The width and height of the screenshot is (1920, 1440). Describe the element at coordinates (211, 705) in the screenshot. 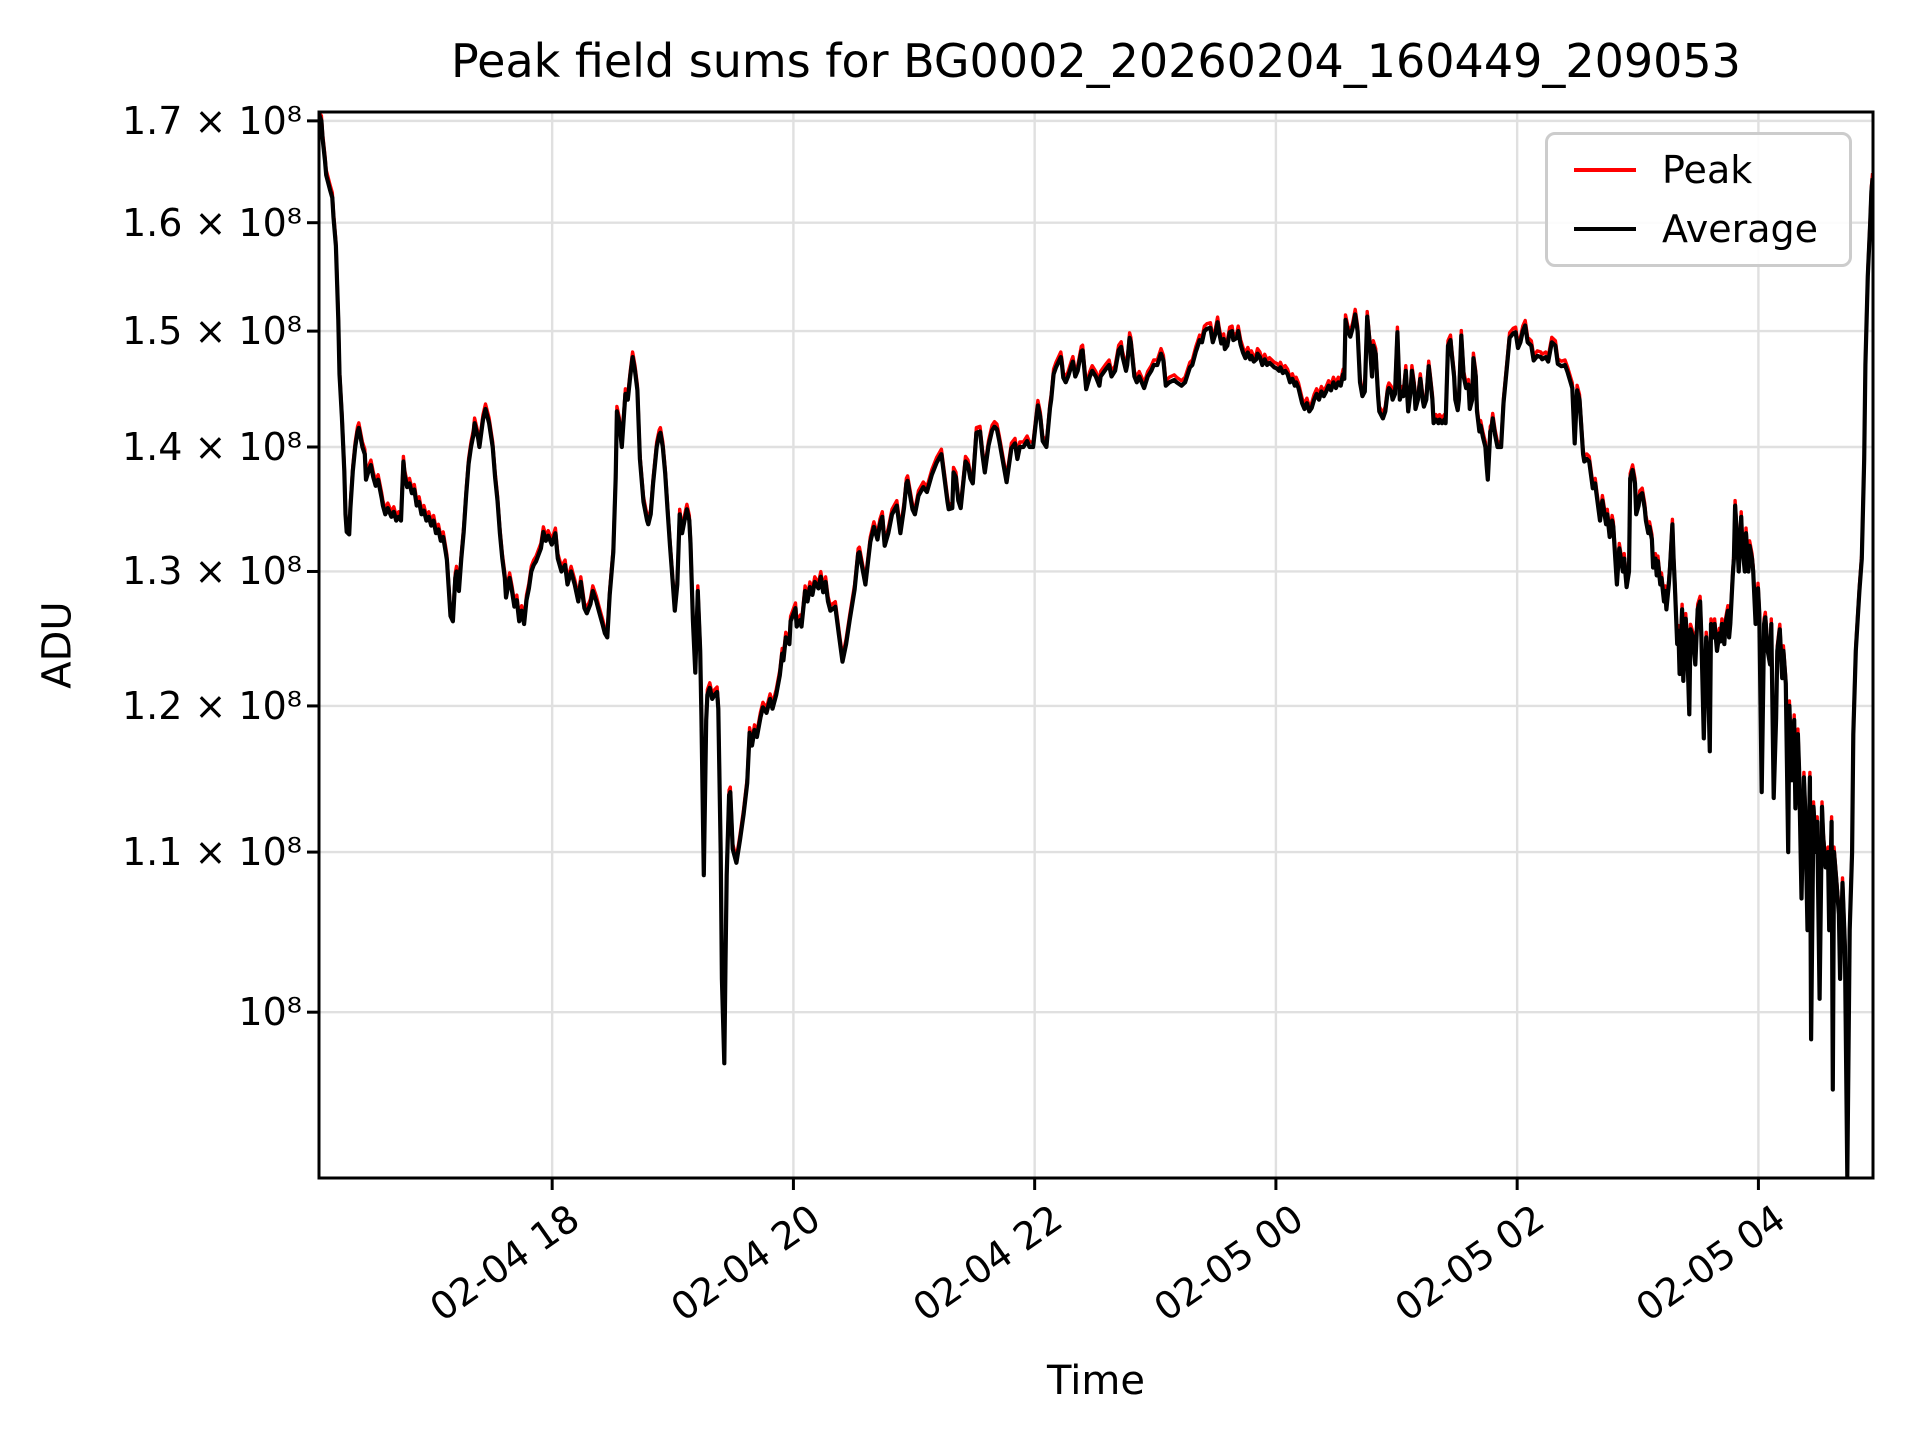

I see `y-tick-label: 1.2 × 10⁸` at that location.